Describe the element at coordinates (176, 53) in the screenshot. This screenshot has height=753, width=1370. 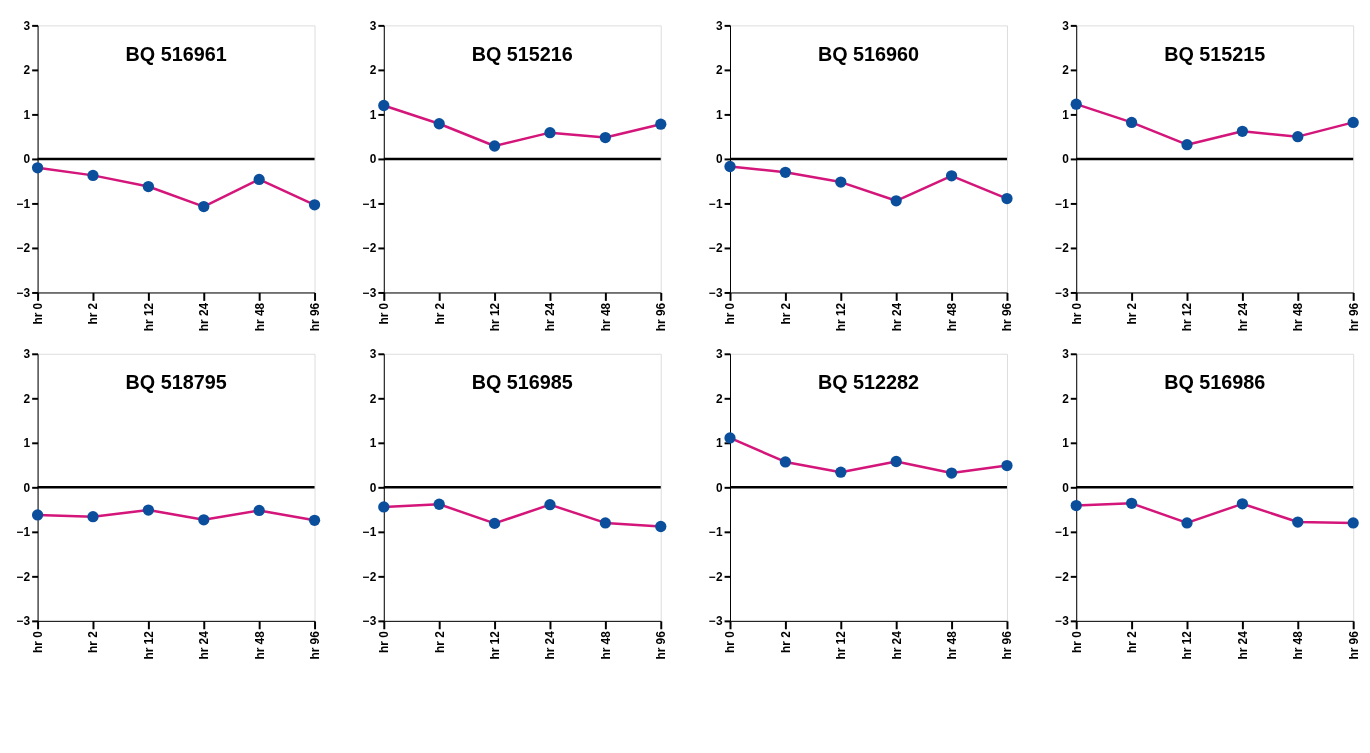
I see `text: BQ 516961` at that location.